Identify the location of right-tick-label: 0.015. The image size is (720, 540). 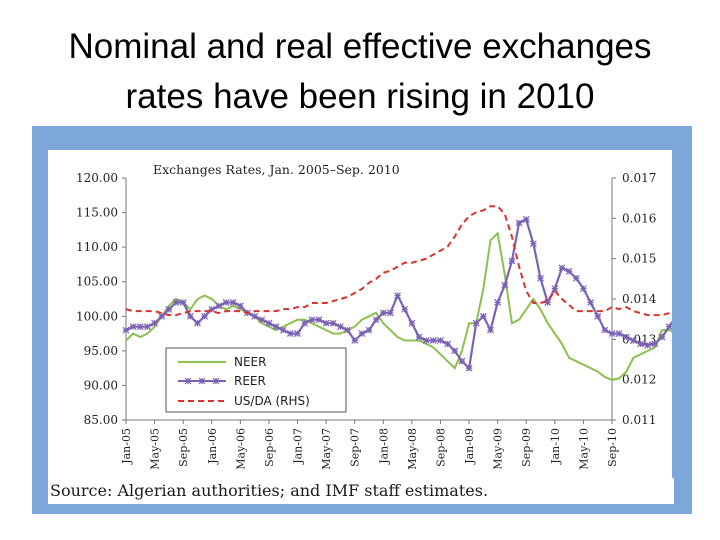
(639, 259).